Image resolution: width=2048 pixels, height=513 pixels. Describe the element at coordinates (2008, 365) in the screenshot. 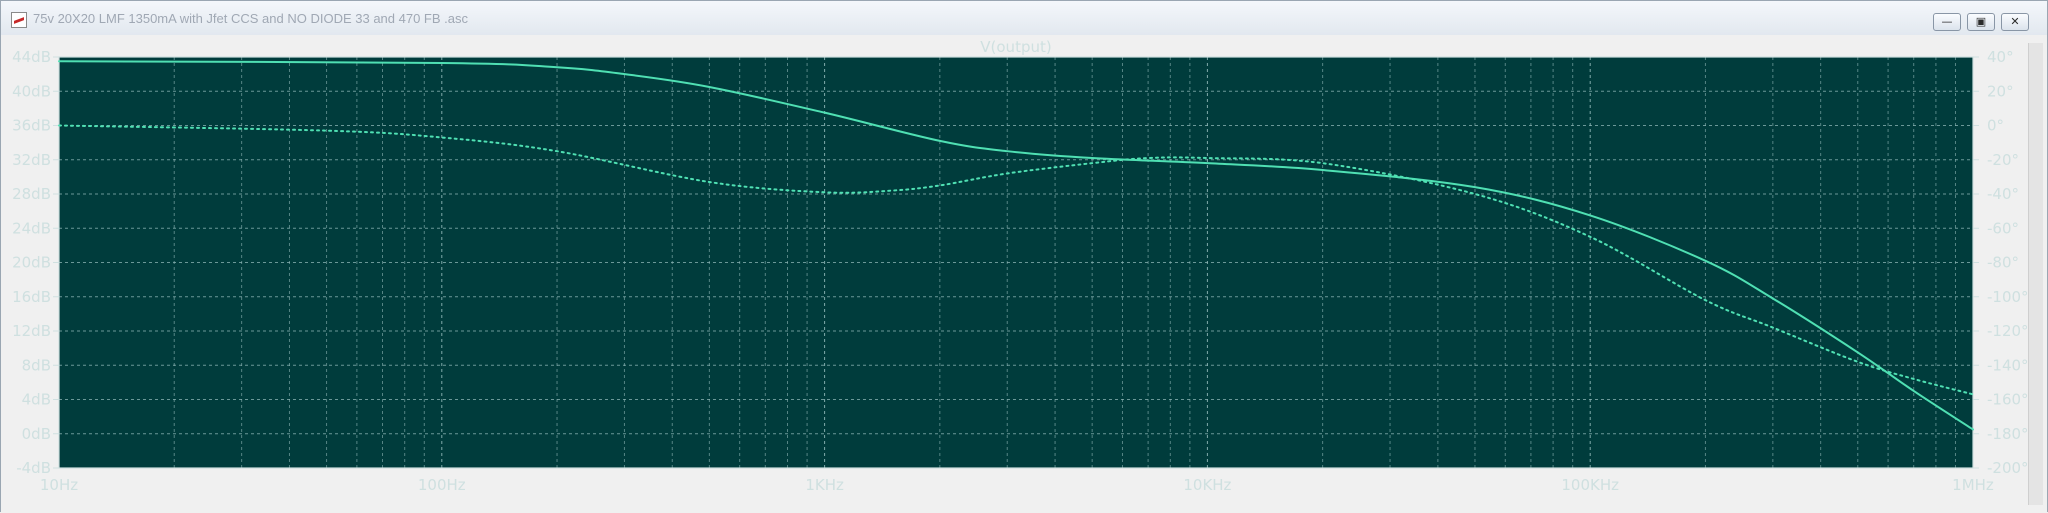

I see `y-right-tick-label: -140°` at that location.